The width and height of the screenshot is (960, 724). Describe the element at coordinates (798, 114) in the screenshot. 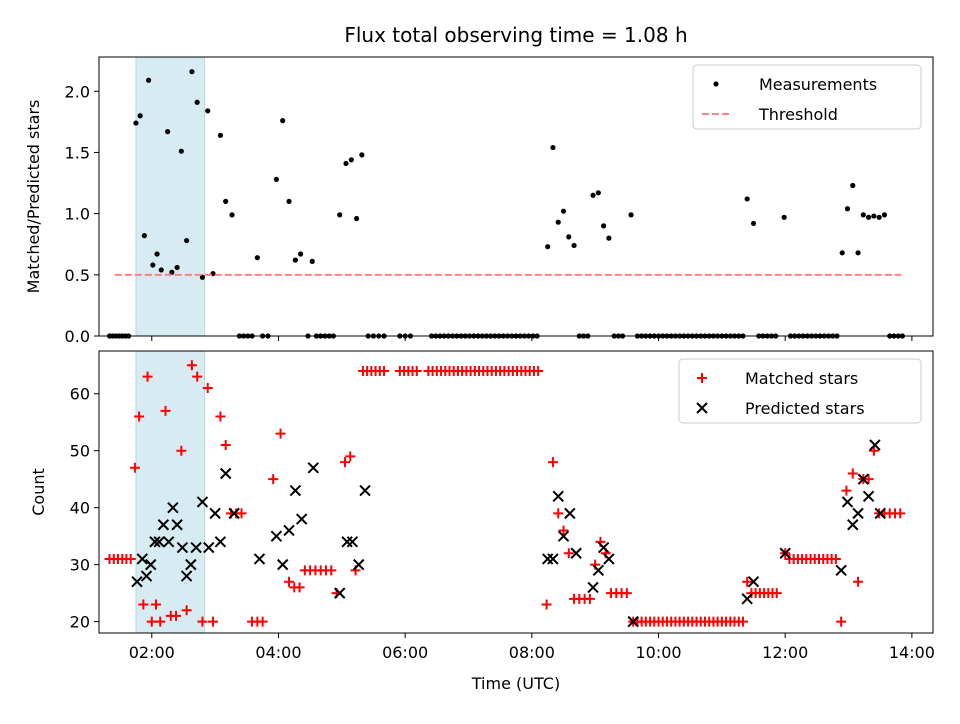

I see `legend-label: Threshold` at that location.